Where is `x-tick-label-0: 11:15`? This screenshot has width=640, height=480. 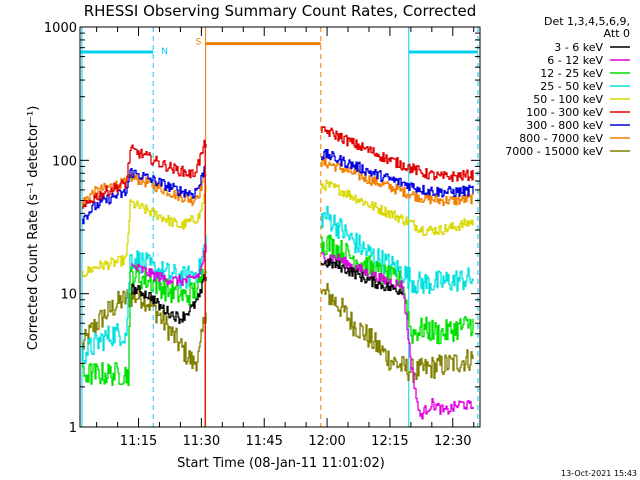
x-tick-label-0: 11:15 is located at coordinates (138, 441).